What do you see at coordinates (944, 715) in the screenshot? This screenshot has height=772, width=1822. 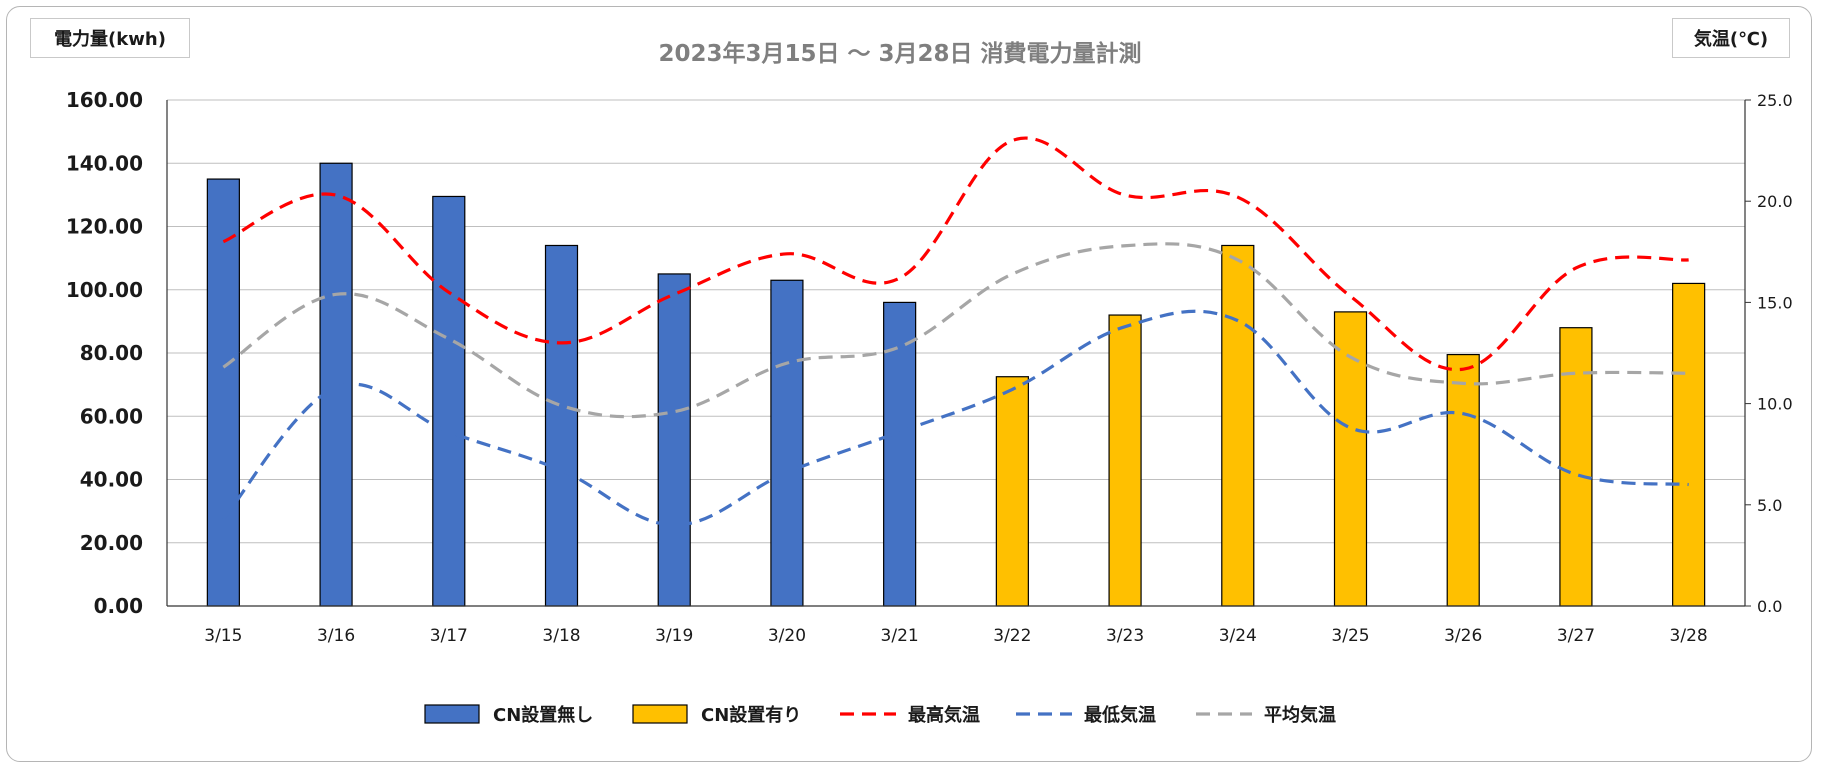 I see `legend-label: 最高気温` at bounding box center [944, 715].